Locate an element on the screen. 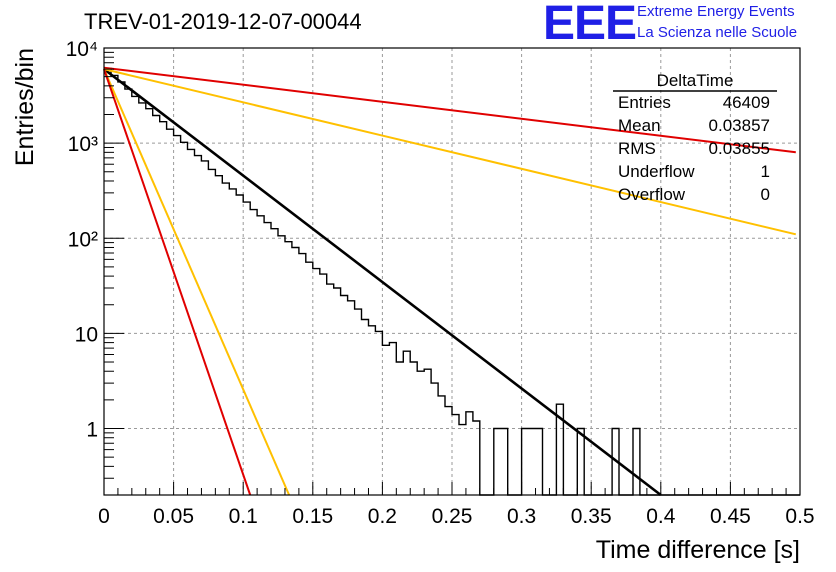 This screenshot has width=836, height=572. y-axis-title: Entries/bin is located at coordinates (25, 107).